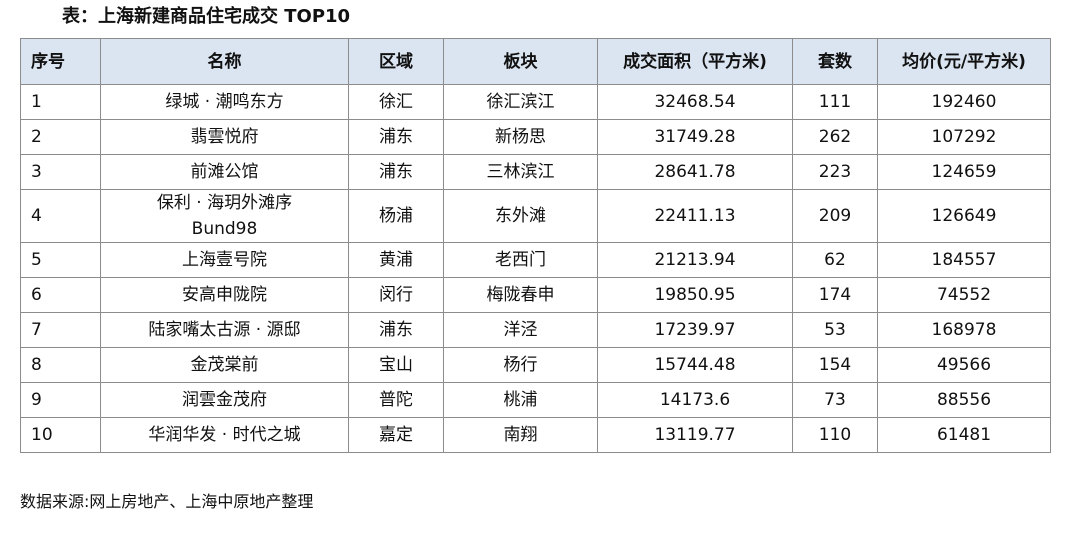 The width and height of the screenshot is (1080, 543). I want to click on table-cell: 1, so click(60, 102).